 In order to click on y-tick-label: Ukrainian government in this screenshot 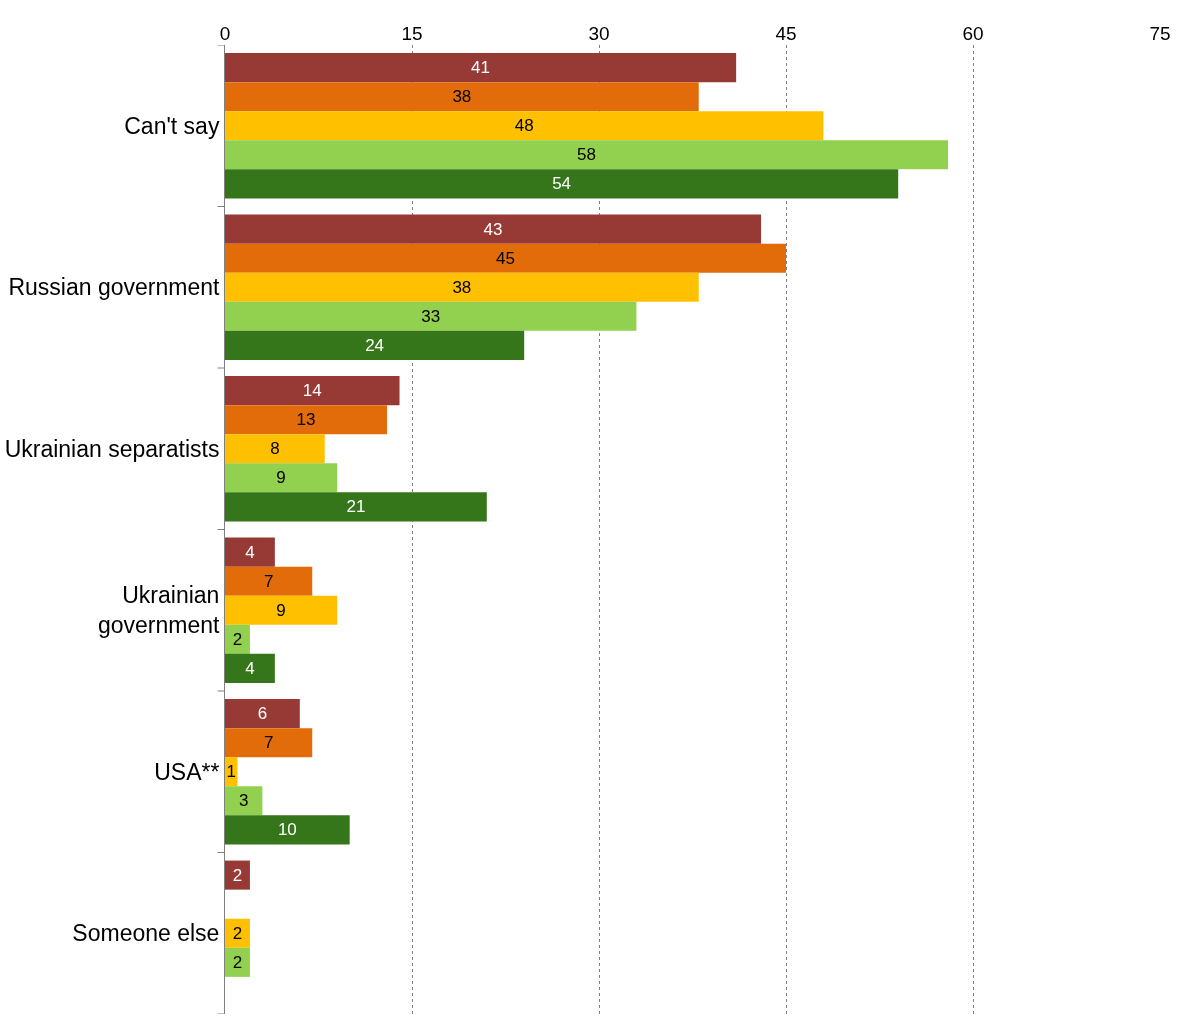, I will do `click(158, 610)`.